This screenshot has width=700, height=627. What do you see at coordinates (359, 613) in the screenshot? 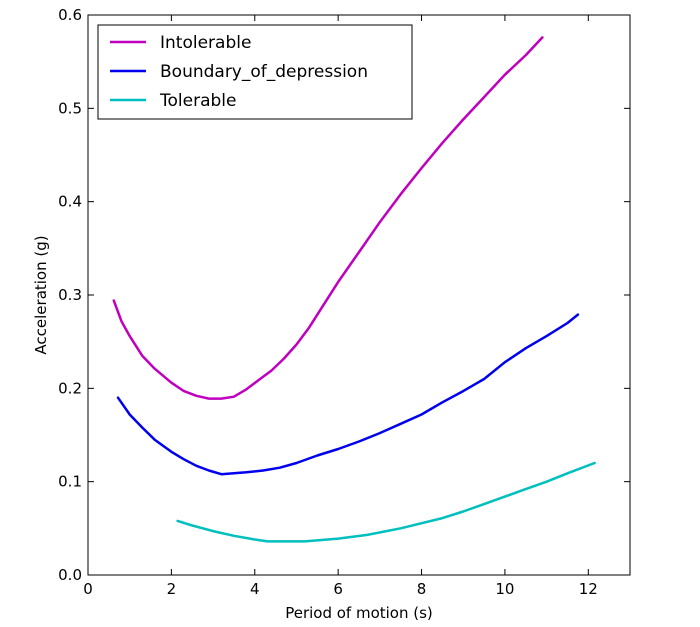
I see `x-axis-title: Period of motion (s)` at bounding box center [359, 613].